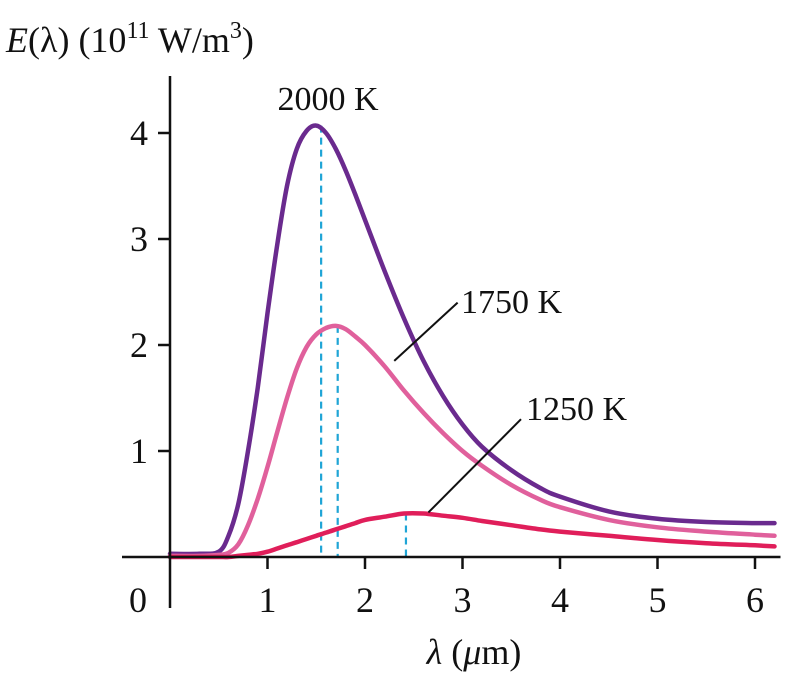 The height and width of the screenshot is (688, 798). I want to click on x-tick-label: 5, so click(658, 600).